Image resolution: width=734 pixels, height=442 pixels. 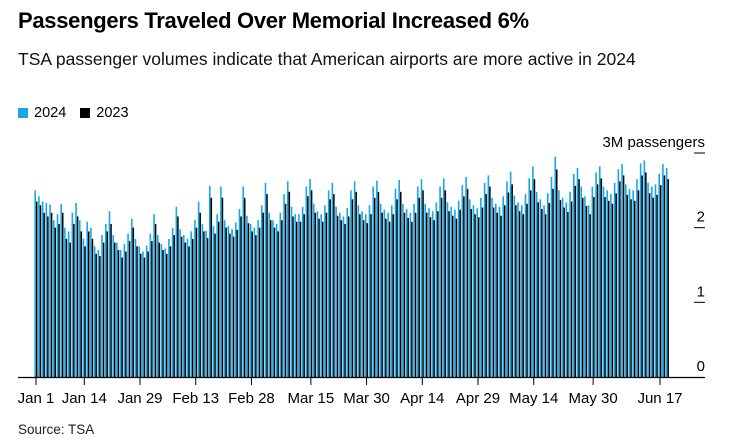 I want to click on legend-swatch-2023, so click(x=85, y=113).